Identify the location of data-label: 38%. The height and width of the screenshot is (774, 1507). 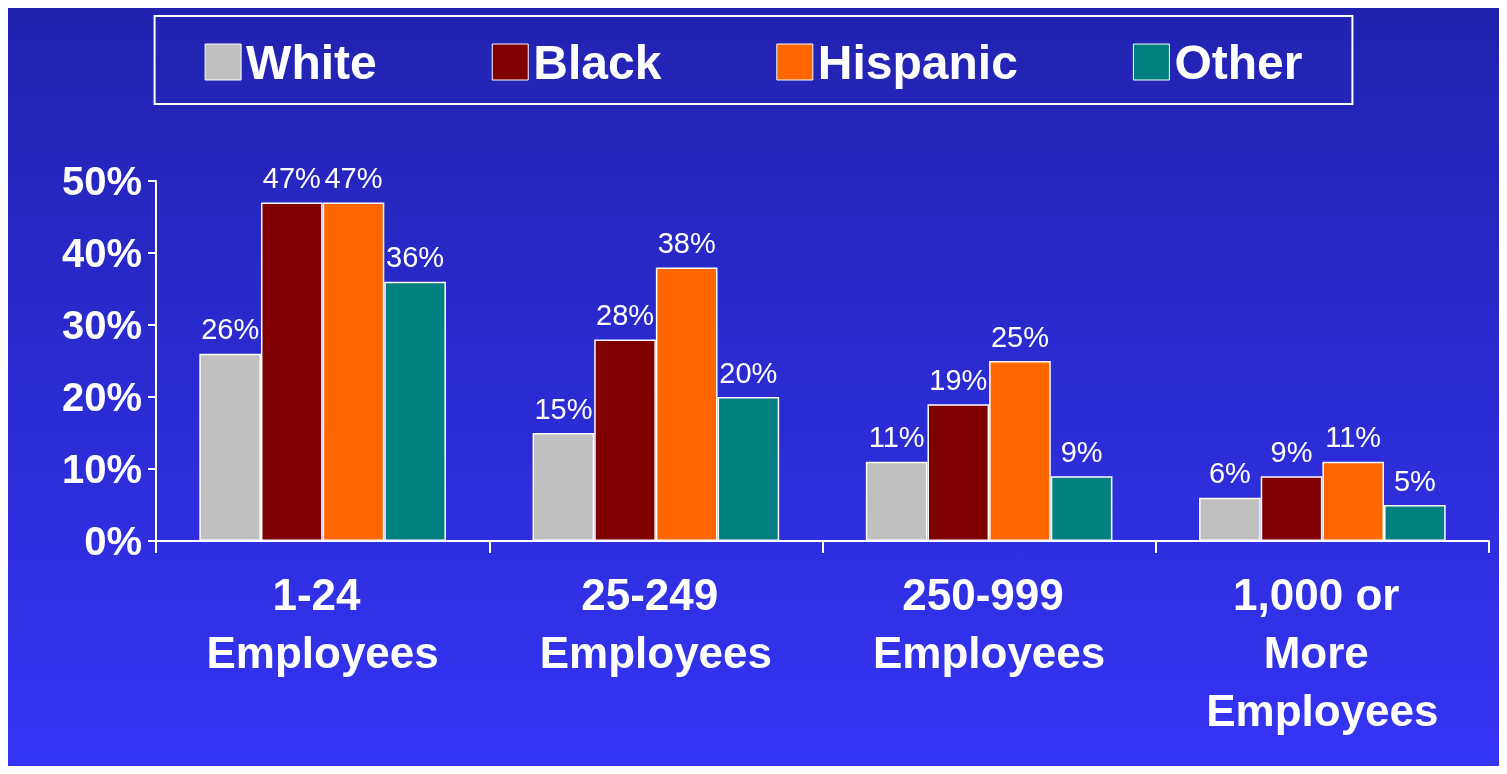
(686, 242).